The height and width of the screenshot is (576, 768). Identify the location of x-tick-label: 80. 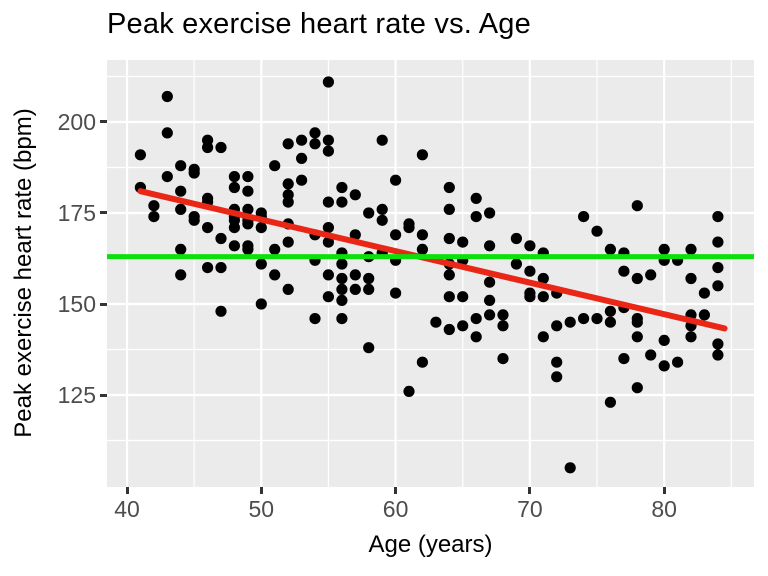
(664, 509).